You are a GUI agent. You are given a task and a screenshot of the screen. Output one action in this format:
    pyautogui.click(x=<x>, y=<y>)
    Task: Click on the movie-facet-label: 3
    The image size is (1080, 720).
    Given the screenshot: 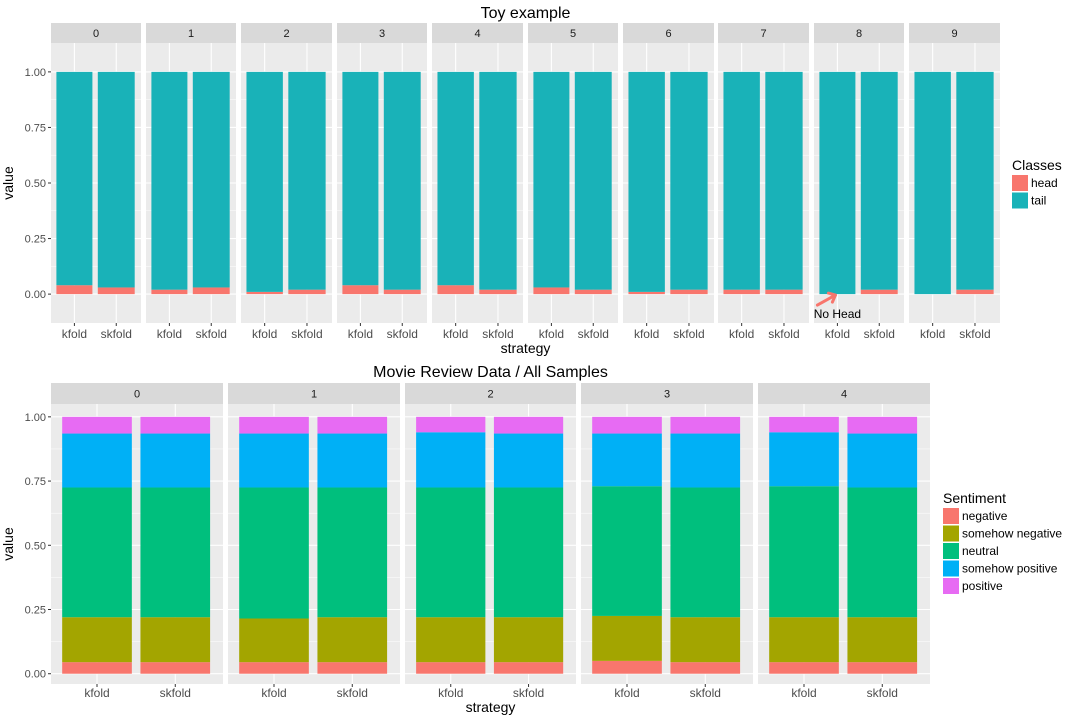 What is the action you would take?
    pyautogui.click(x=667, y=395)
    